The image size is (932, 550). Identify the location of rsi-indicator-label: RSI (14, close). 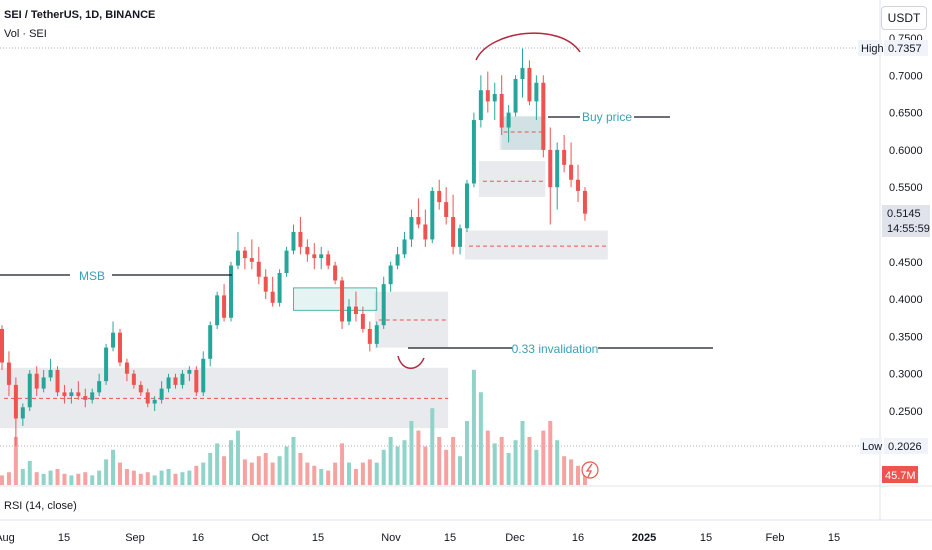
(40, 506).